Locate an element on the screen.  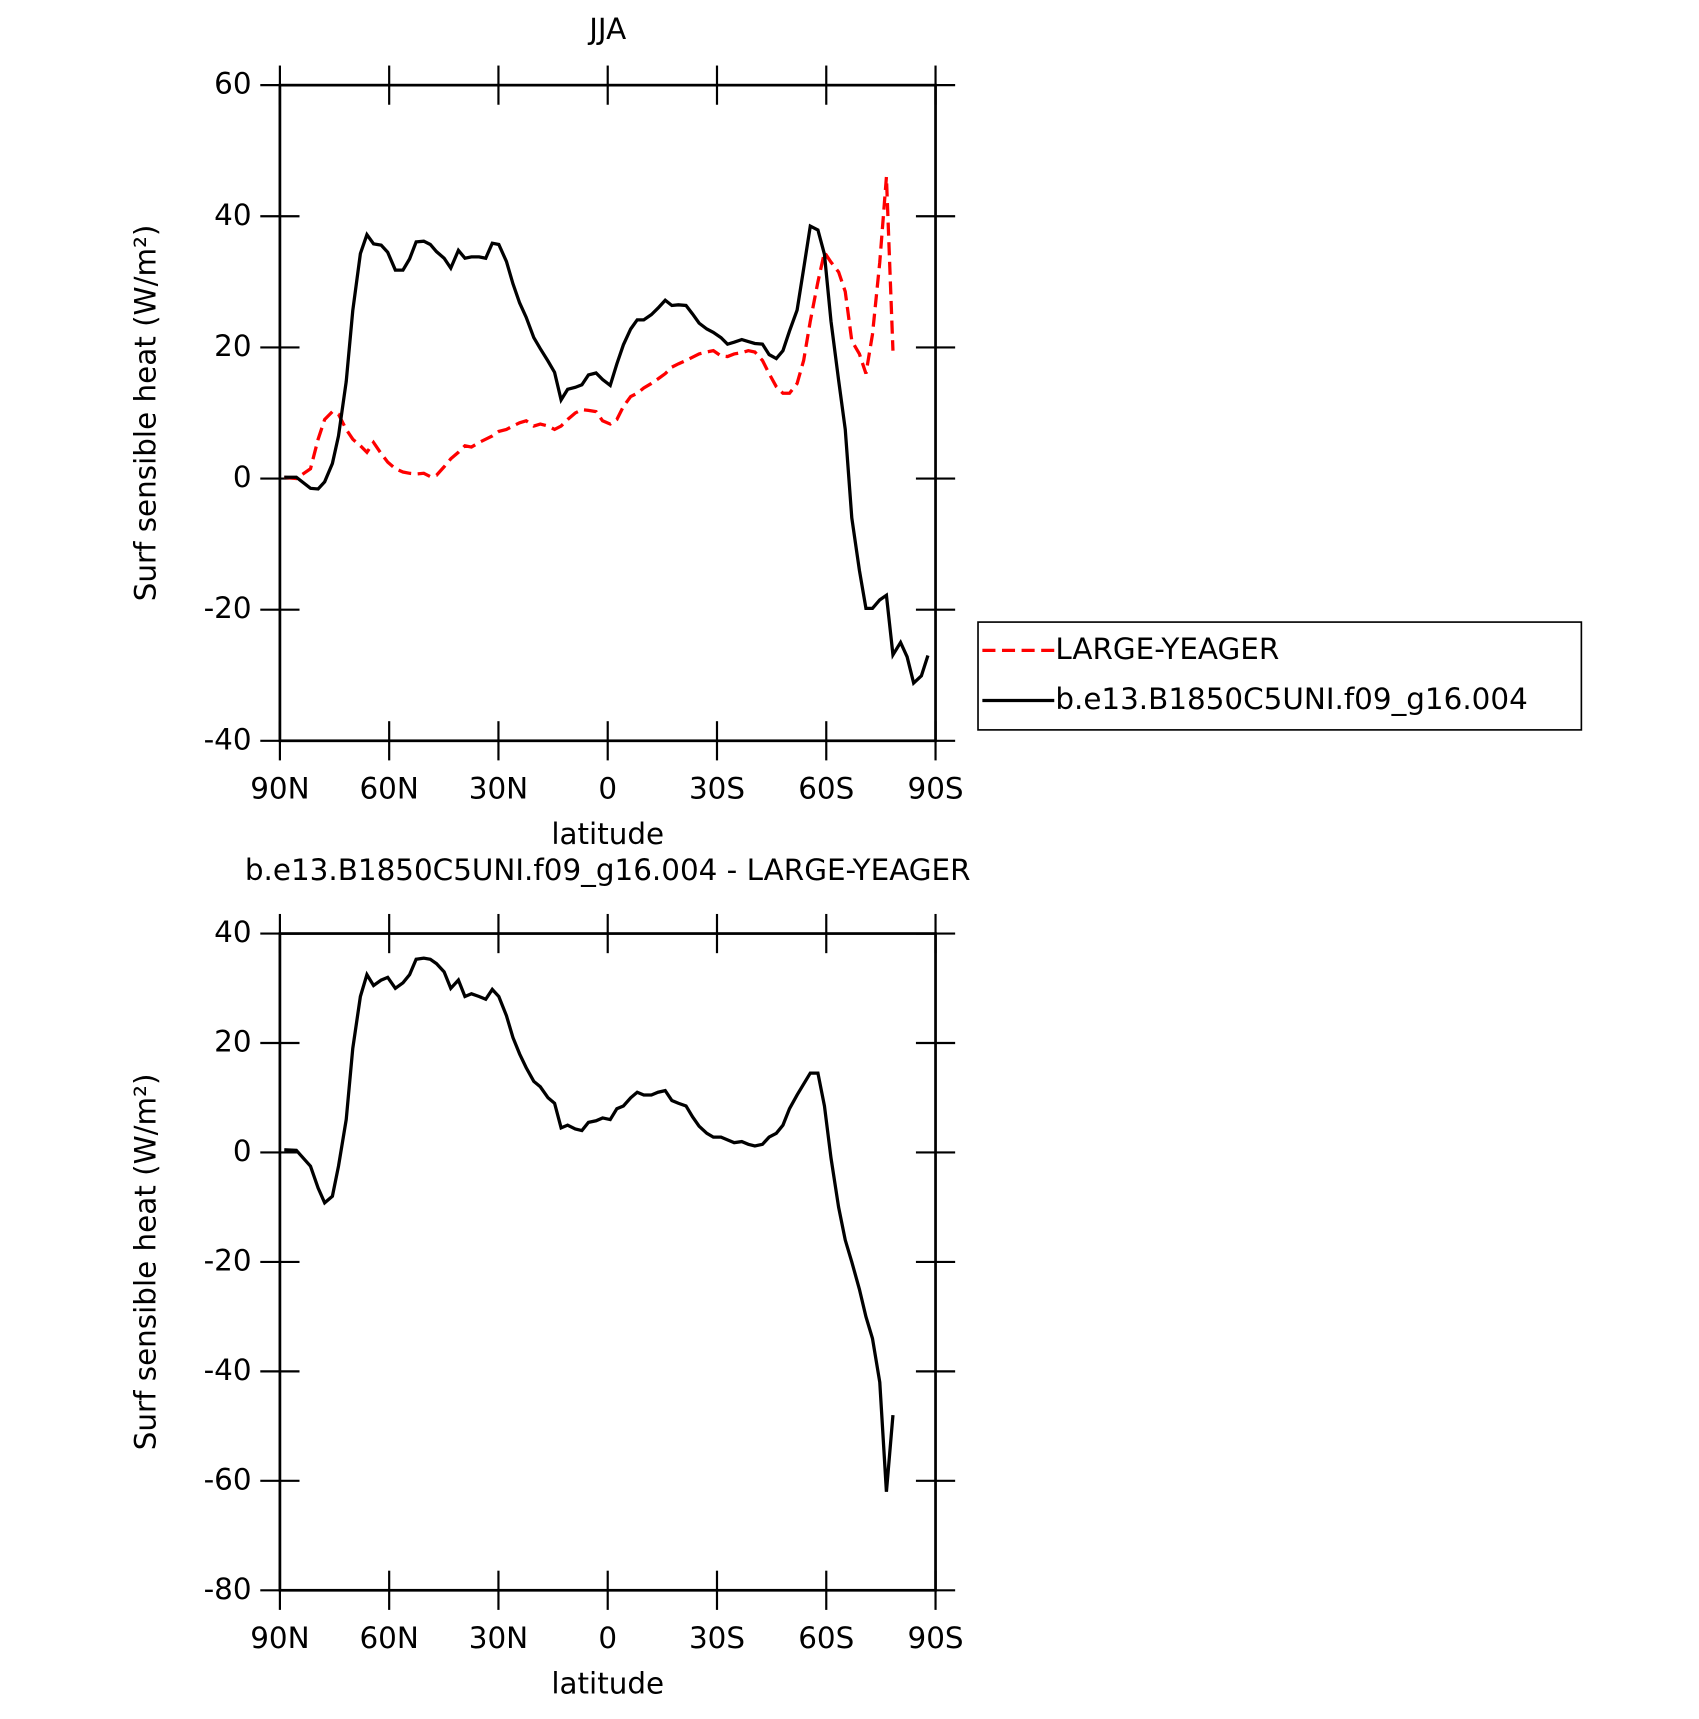
y-tick-label: -80 is located at coordinates (228, 1589).